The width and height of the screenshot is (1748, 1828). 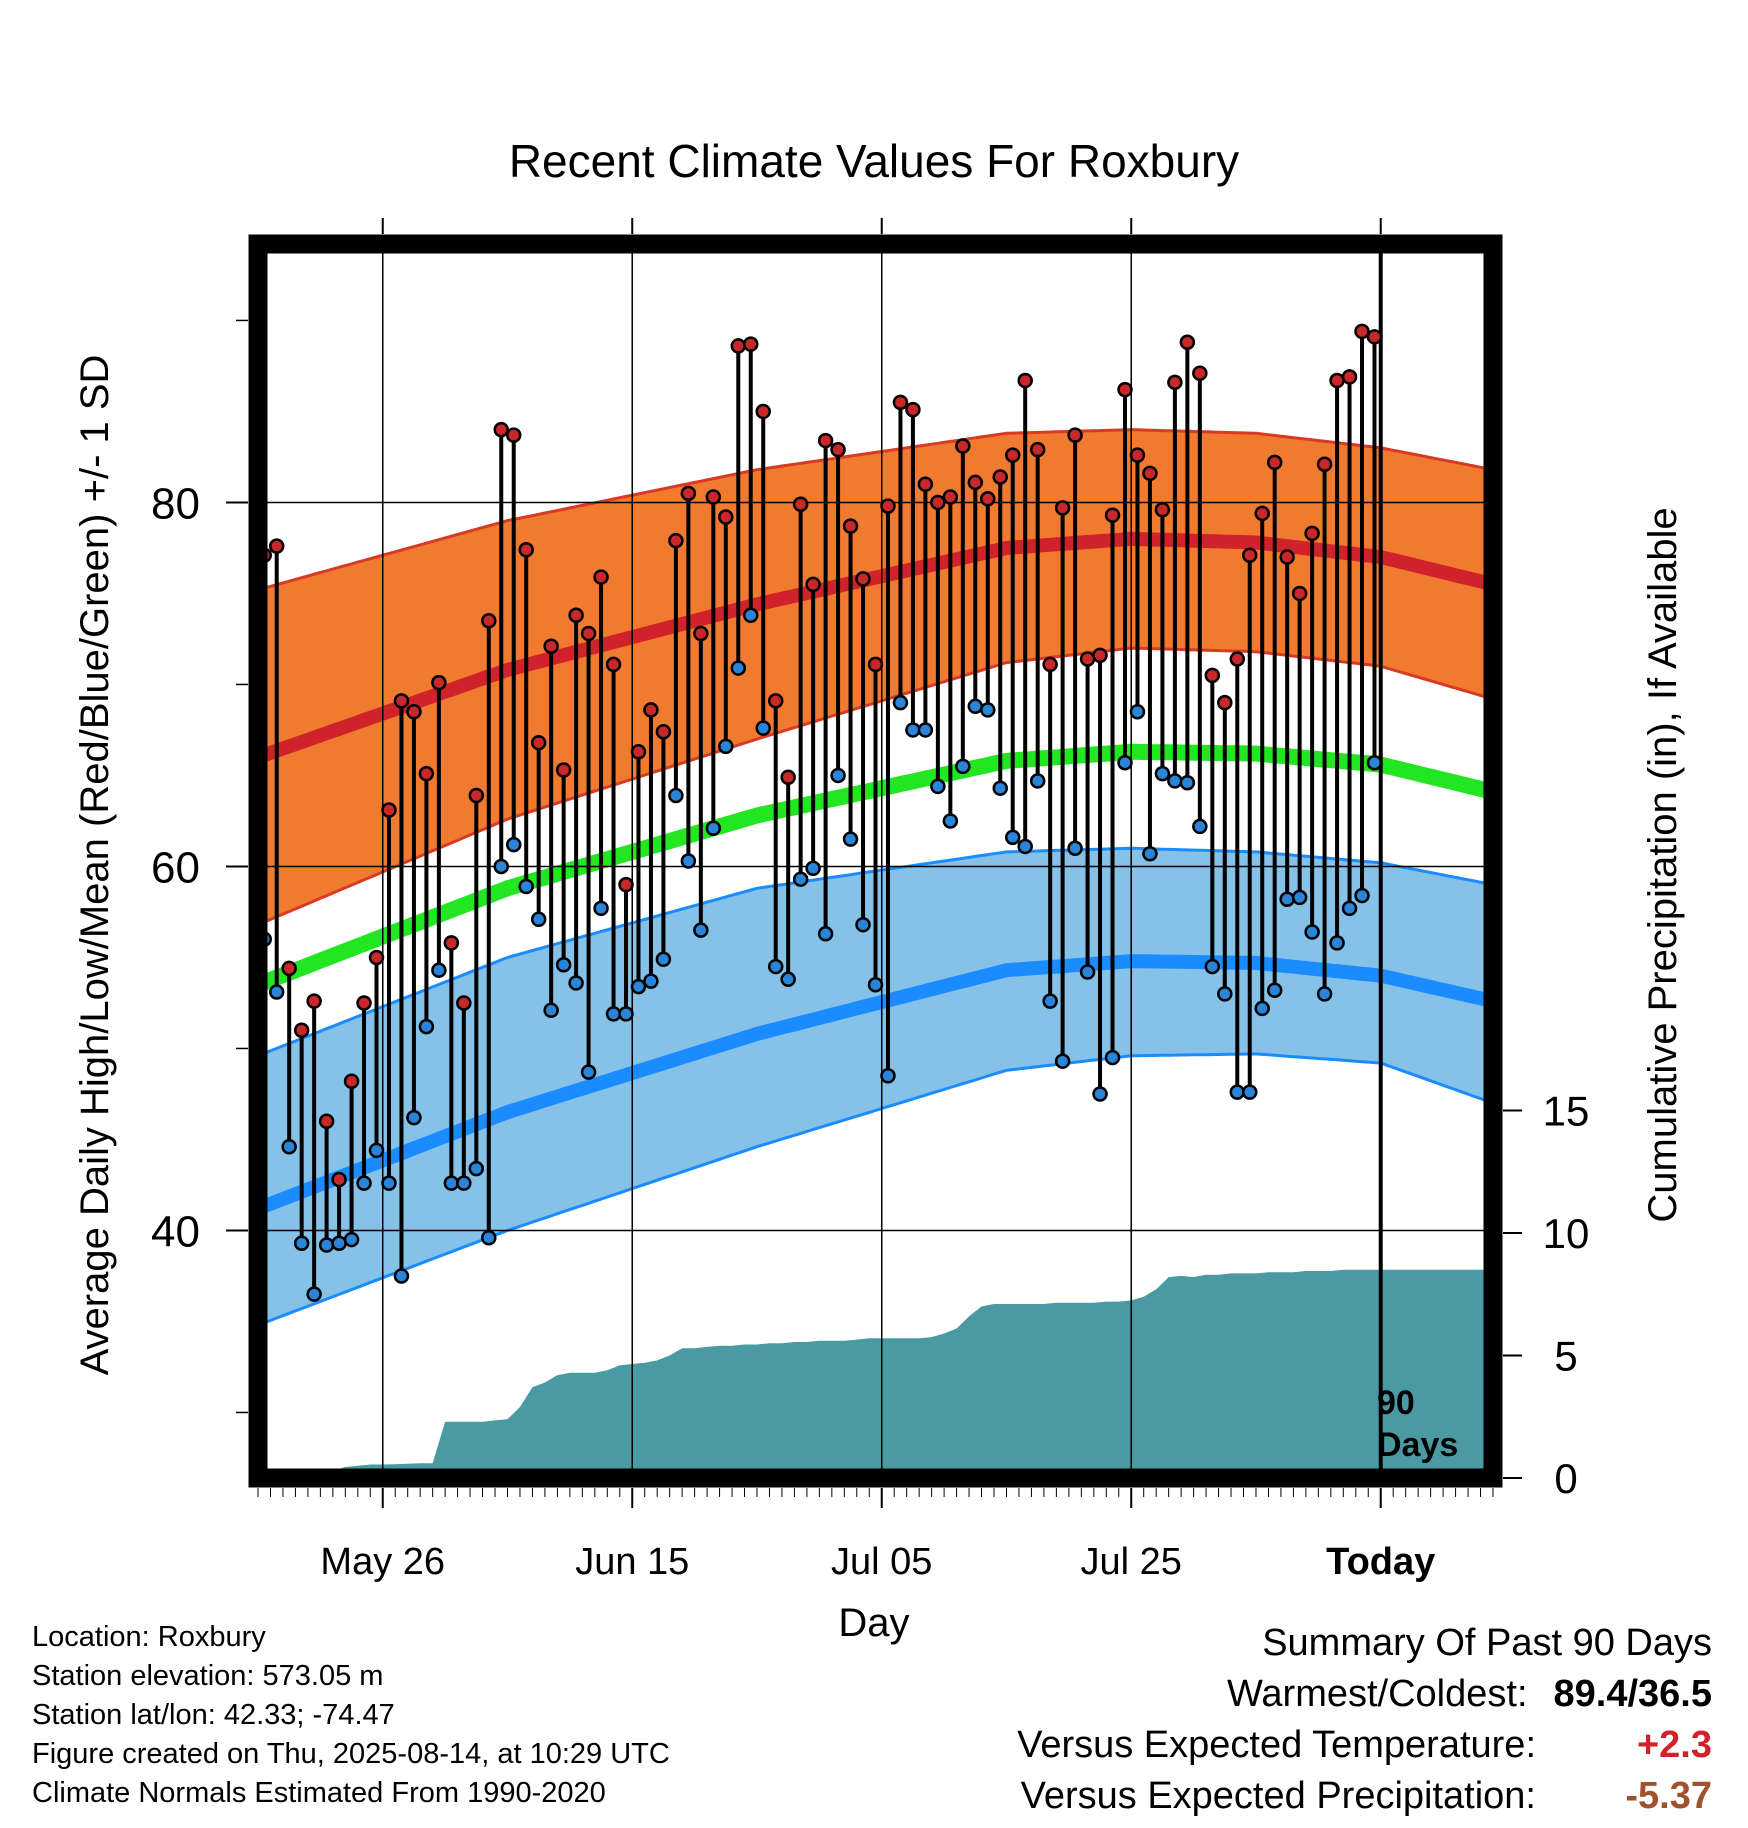 What do you see at coordinates (1566, 1233) in the screenshot?
I see `y2-tick-label: 10` at bounding box center [1566, 1233].